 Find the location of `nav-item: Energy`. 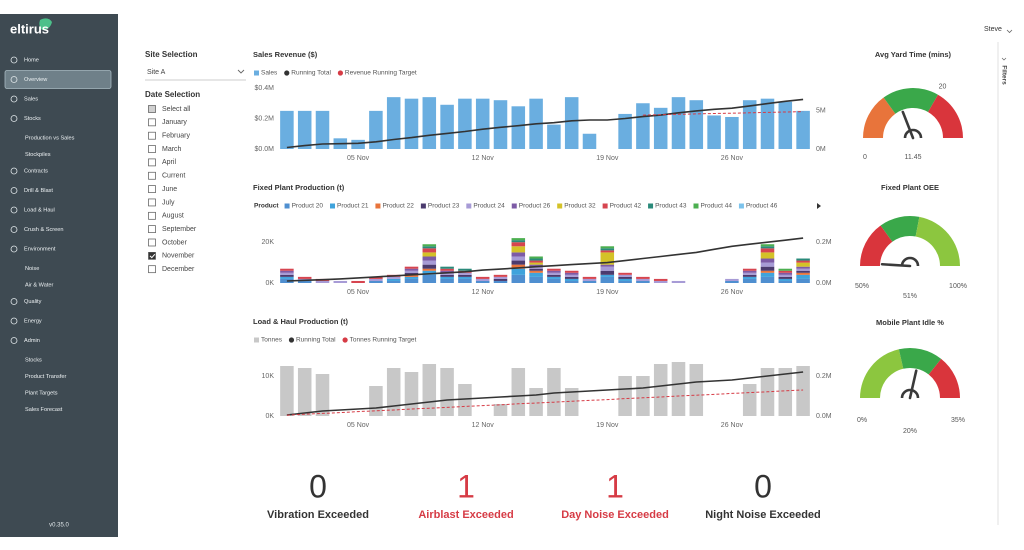

nav-item: Energy is located at coordinates (33, 321).